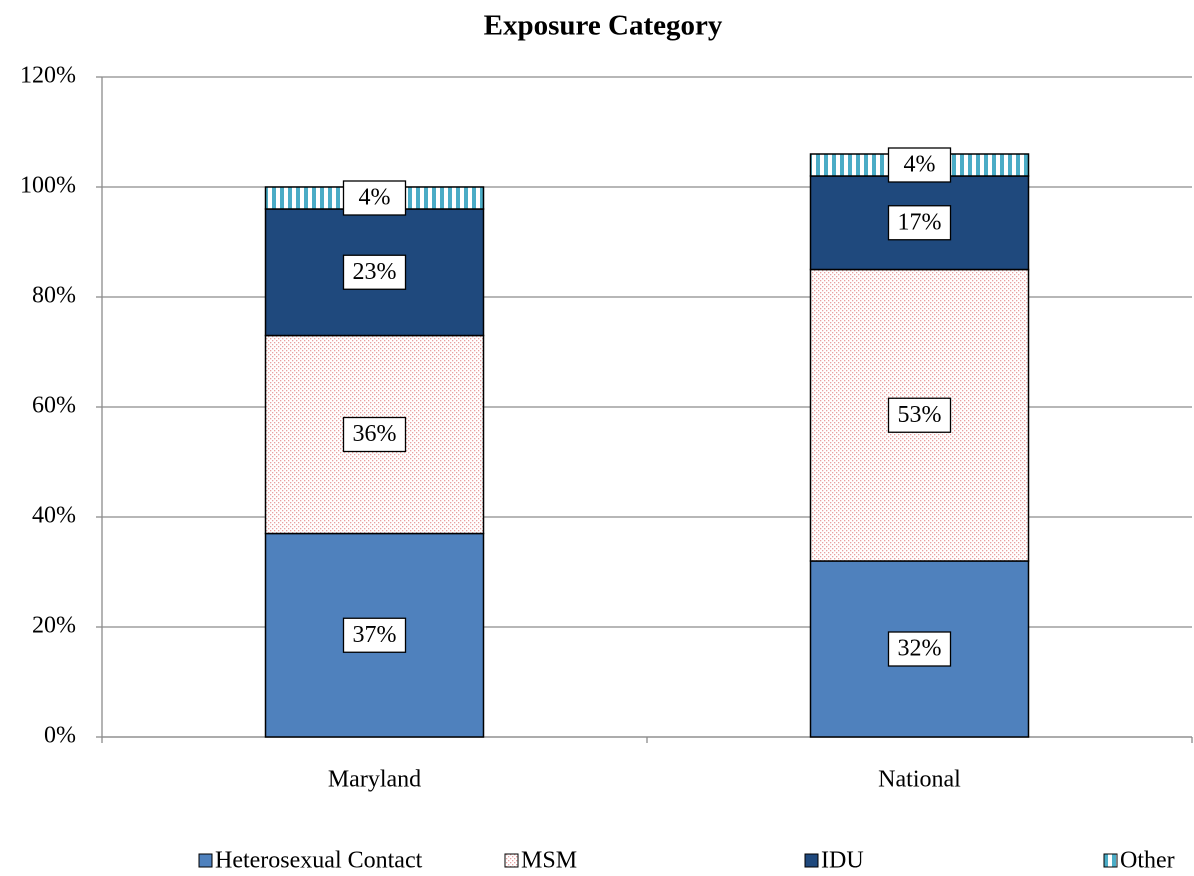 The image size is (1194, 876). What do you see at coordinates (48, 76) in the screenshot?
I see `y-tick-label: 120%` at bounding box center [48, 76].